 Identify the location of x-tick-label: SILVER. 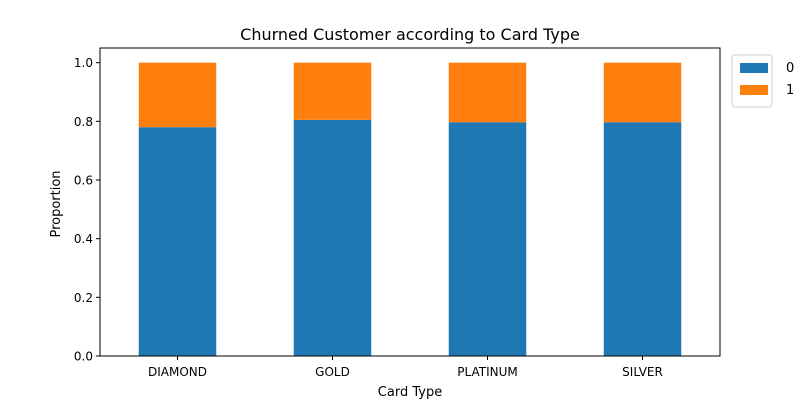
(642, 372).